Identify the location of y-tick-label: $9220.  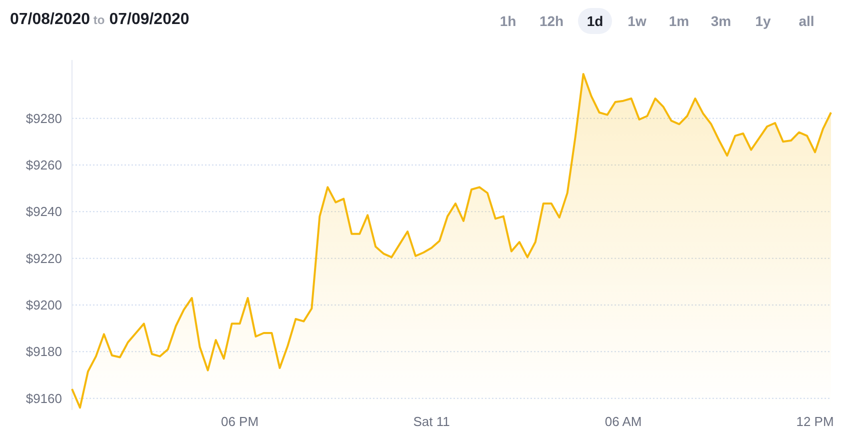
(44, 258).